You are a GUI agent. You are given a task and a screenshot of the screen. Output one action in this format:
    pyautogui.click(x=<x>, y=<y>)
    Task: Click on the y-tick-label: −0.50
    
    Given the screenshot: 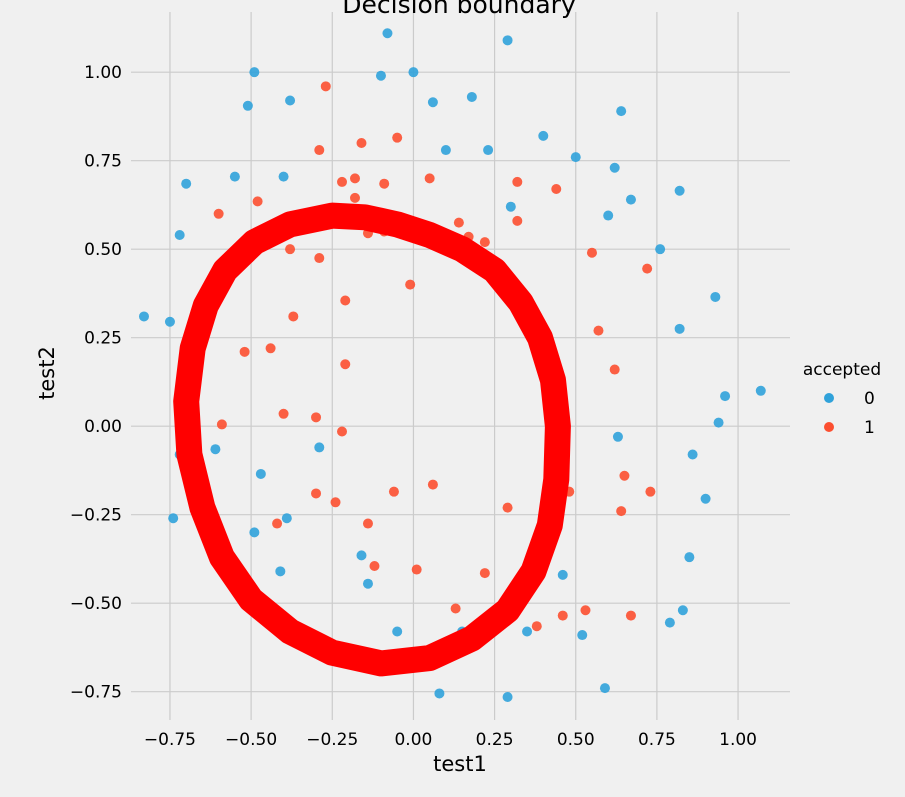 What is the action you would take?
    pyautogui.click(x=96, y=604)
    